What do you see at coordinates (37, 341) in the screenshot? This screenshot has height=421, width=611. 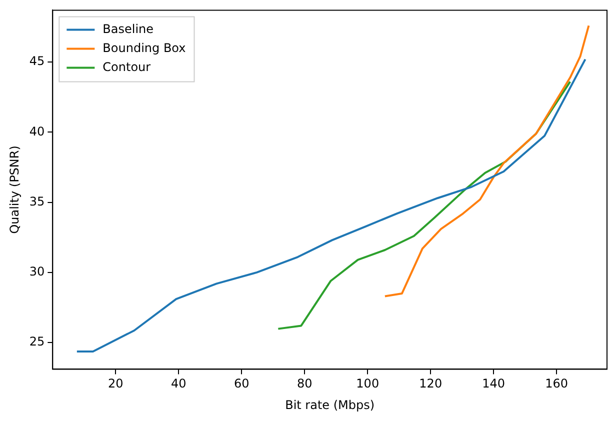 I see `y-tick-label: 25` at bounding box center [37, 341].